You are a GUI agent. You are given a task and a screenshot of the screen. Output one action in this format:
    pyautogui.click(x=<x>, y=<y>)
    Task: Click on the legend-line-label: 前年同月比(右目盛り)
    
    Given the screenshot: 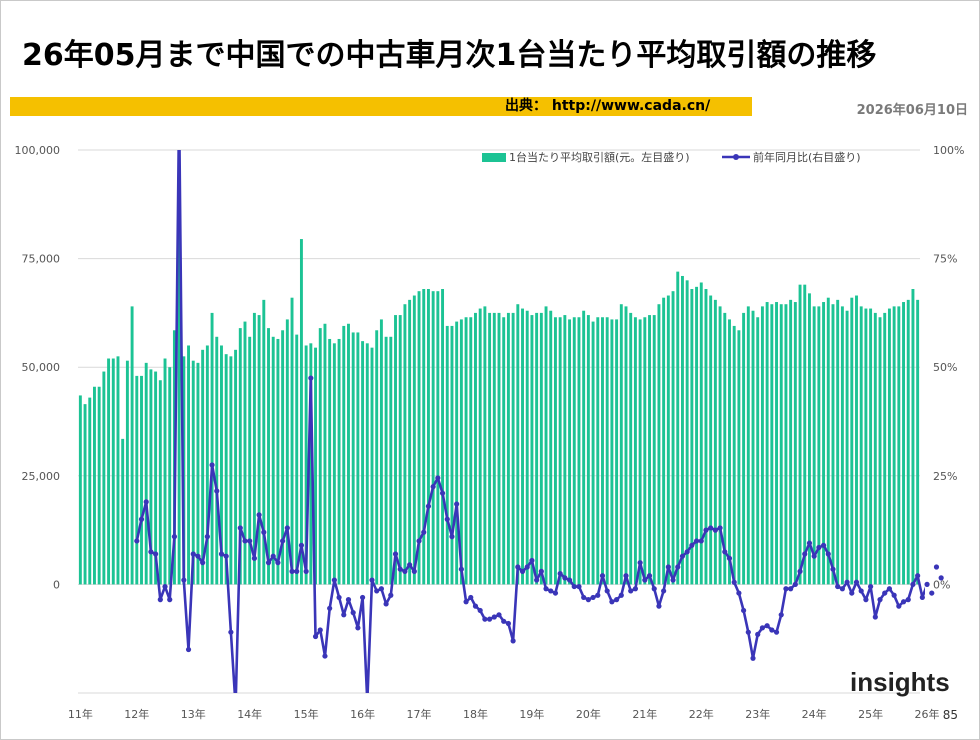 What is the action you would take?
    pyautogui.click(x=807, y=157)
    